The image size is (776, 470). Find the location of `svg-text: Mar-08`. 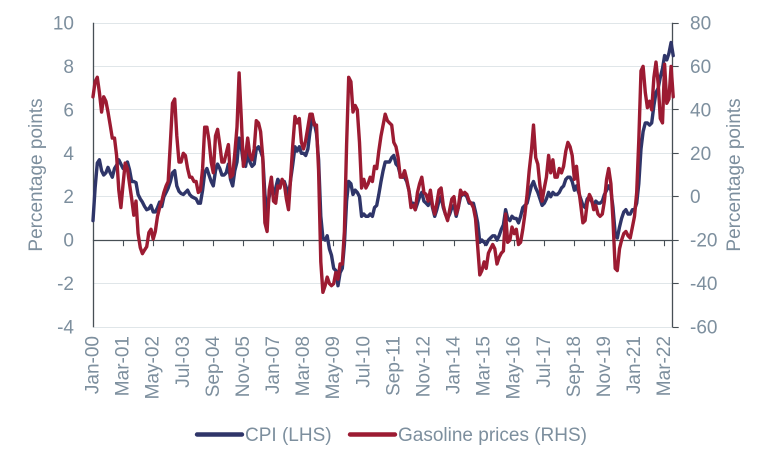

svg-text: Mar-08 is located at coordinates (303, 366).